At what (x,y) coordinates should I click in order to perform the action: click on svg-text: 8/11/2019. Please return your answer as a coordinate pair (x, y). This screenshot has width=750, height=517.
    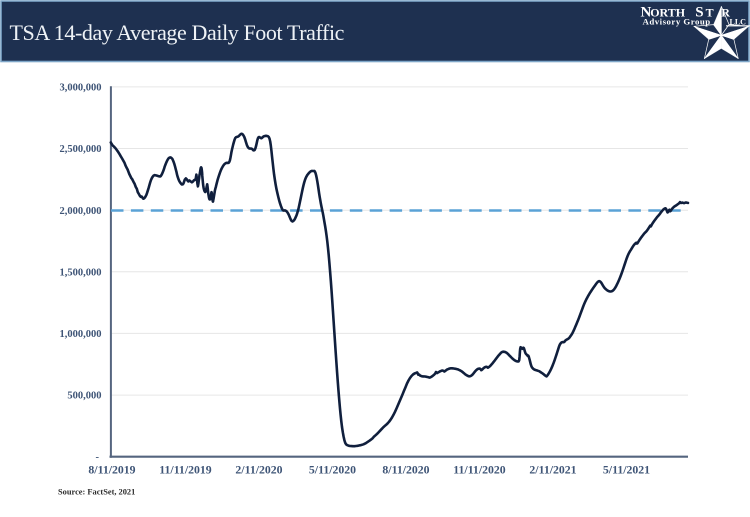
    Looking at the image, I should click on (111, 469).